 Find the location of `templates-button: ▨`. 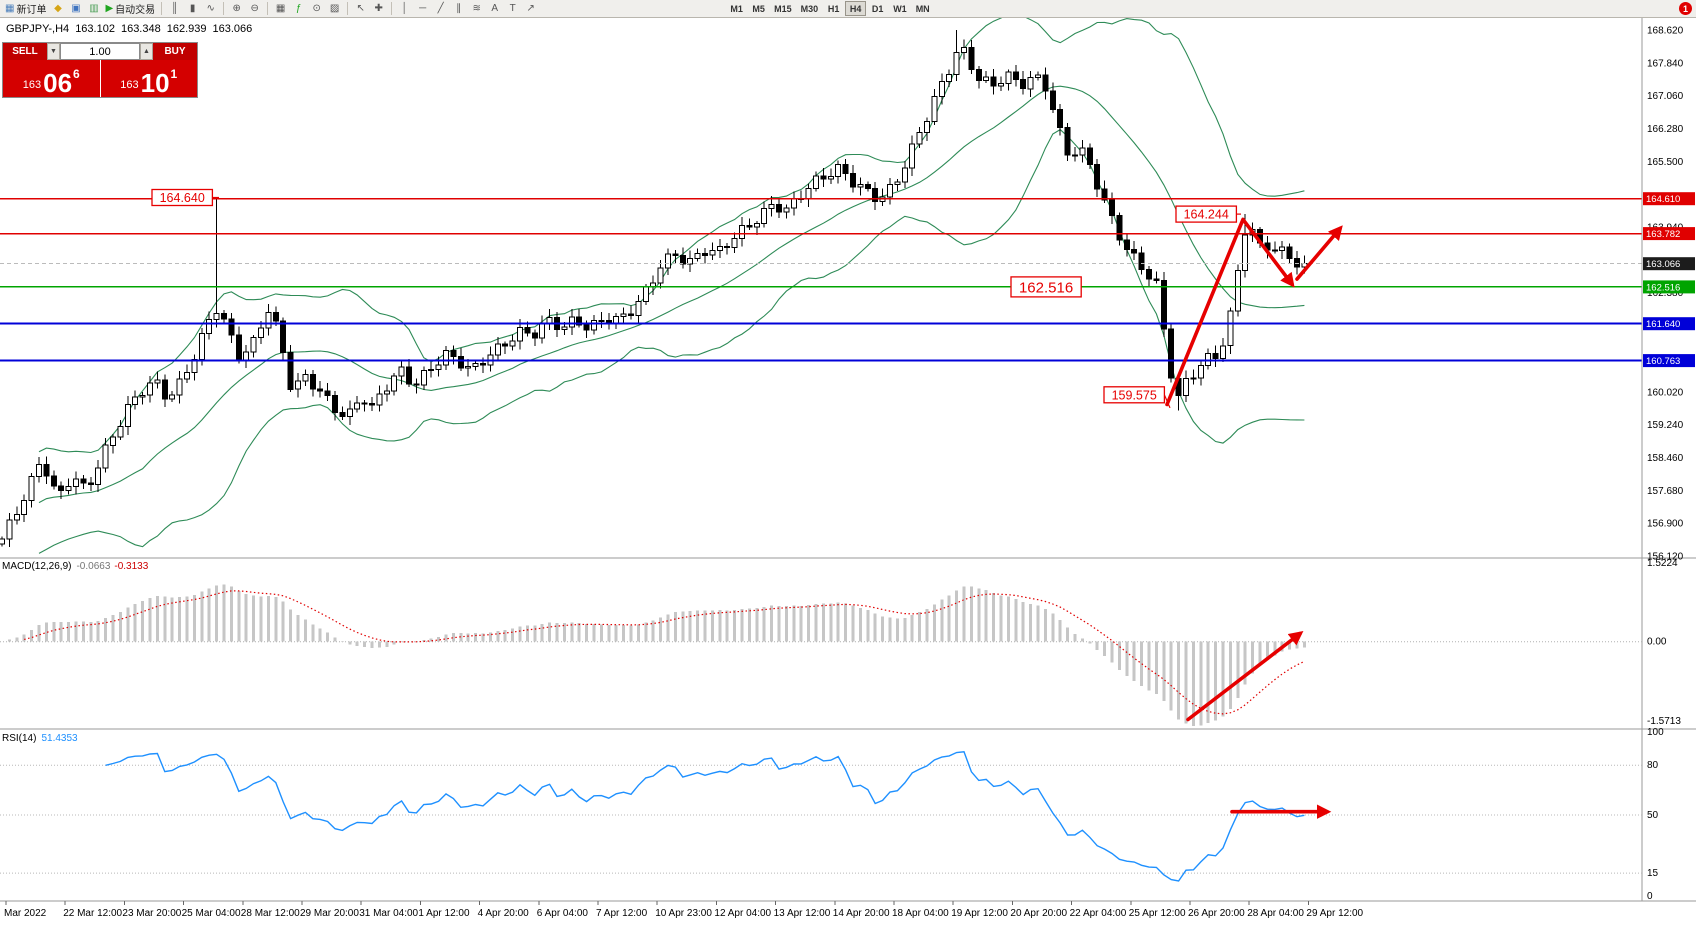

templates-button: ▨ is located at coordinates (334, 9).